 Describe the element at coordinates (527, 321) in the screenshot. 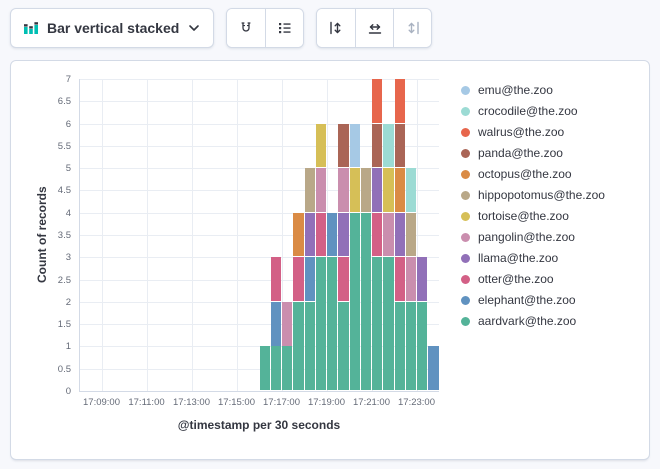

I see `legend-item-label: aardvark@the.zoo` at that location.